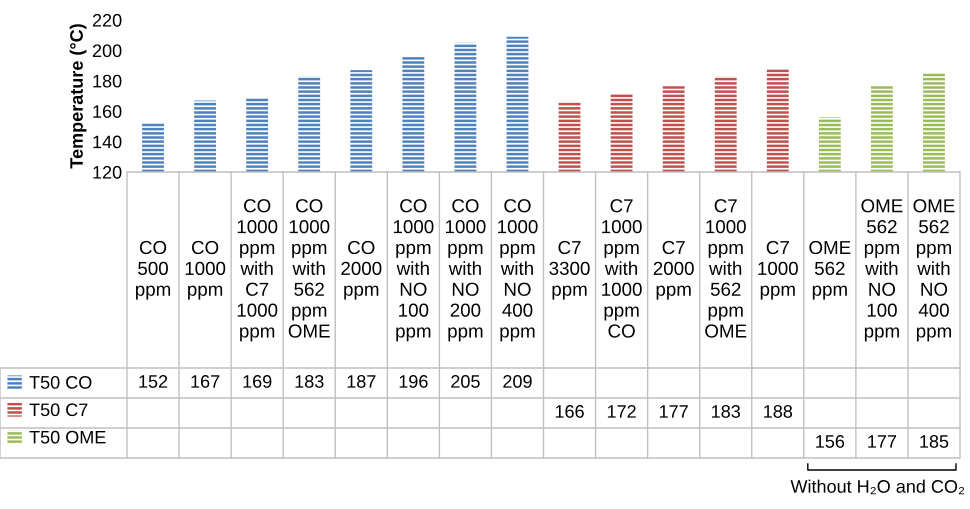  What do you see at coordinates (934, 441) in the screenshot?
I see `data-label: 185` at bounding box center [934, 441].